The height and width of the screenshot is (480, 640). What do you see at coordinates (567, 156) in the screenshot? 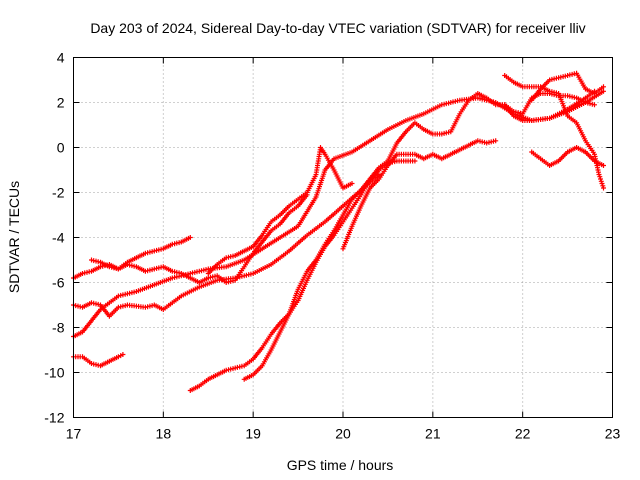
I see `series-s13` at bounding box center [567, 156].